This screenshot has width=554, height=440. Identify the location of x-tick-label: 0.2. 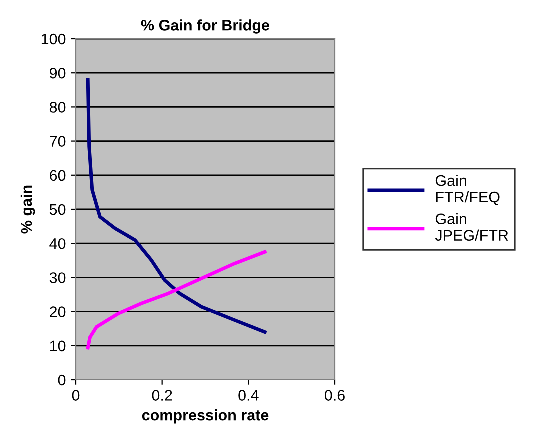
(162, 395).